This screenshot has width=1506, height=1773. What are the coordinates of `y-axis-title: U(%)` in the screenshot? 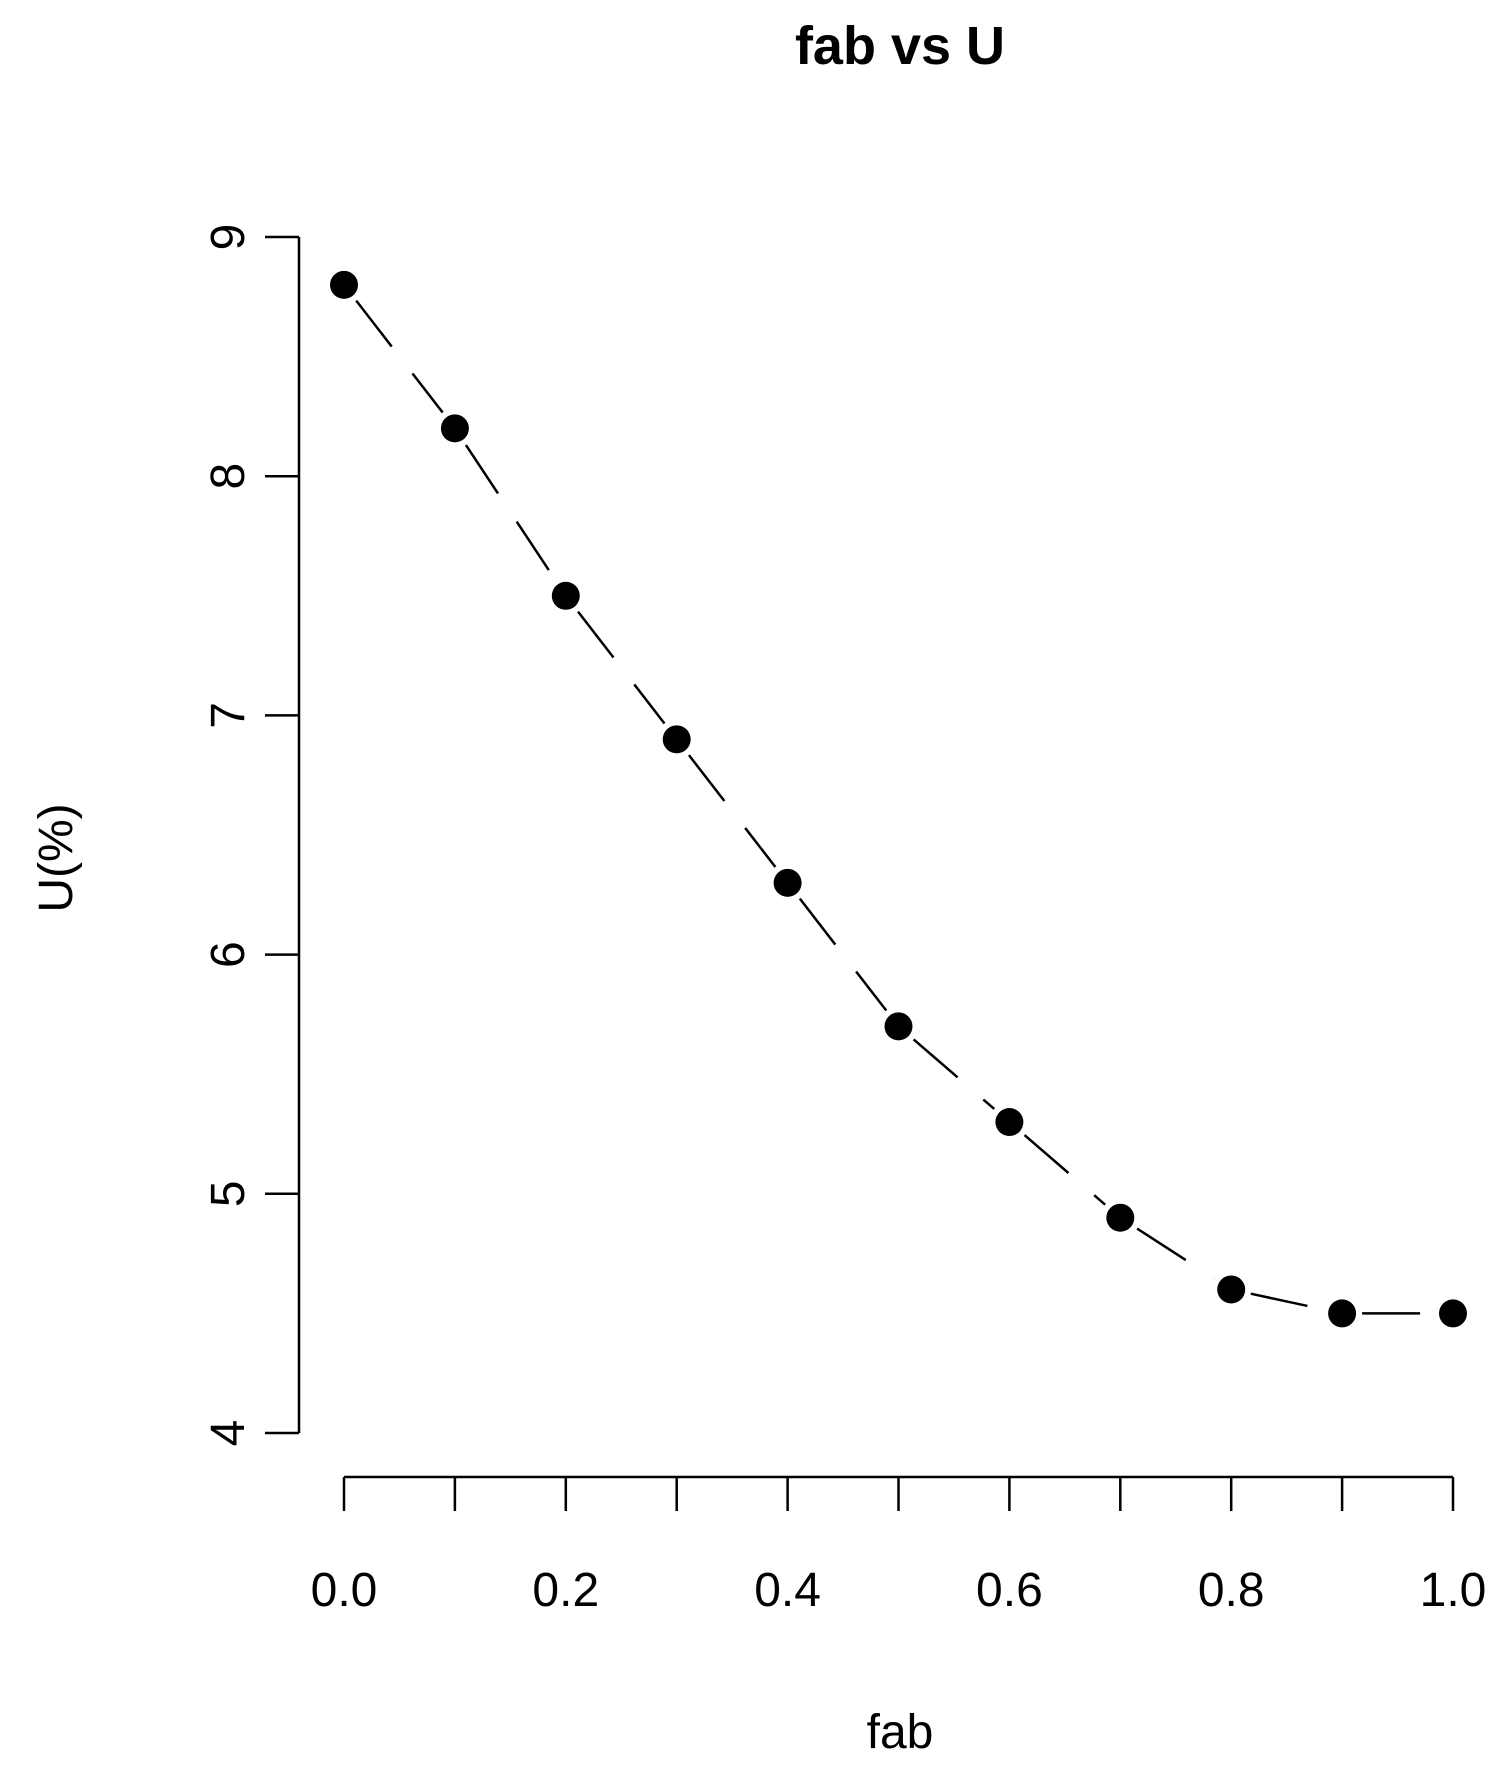 It's located at (56, 857).